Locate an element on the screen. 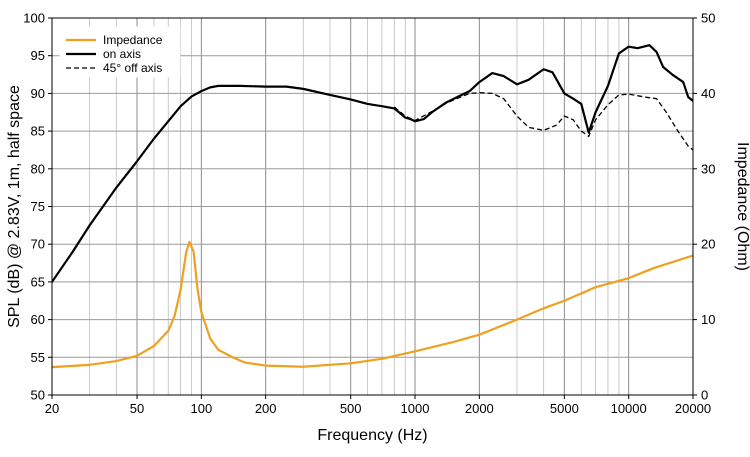 The image size is (750, 457). y-axis-right: 0 10 20 30 40 50 is located at coordinates (704, 207).